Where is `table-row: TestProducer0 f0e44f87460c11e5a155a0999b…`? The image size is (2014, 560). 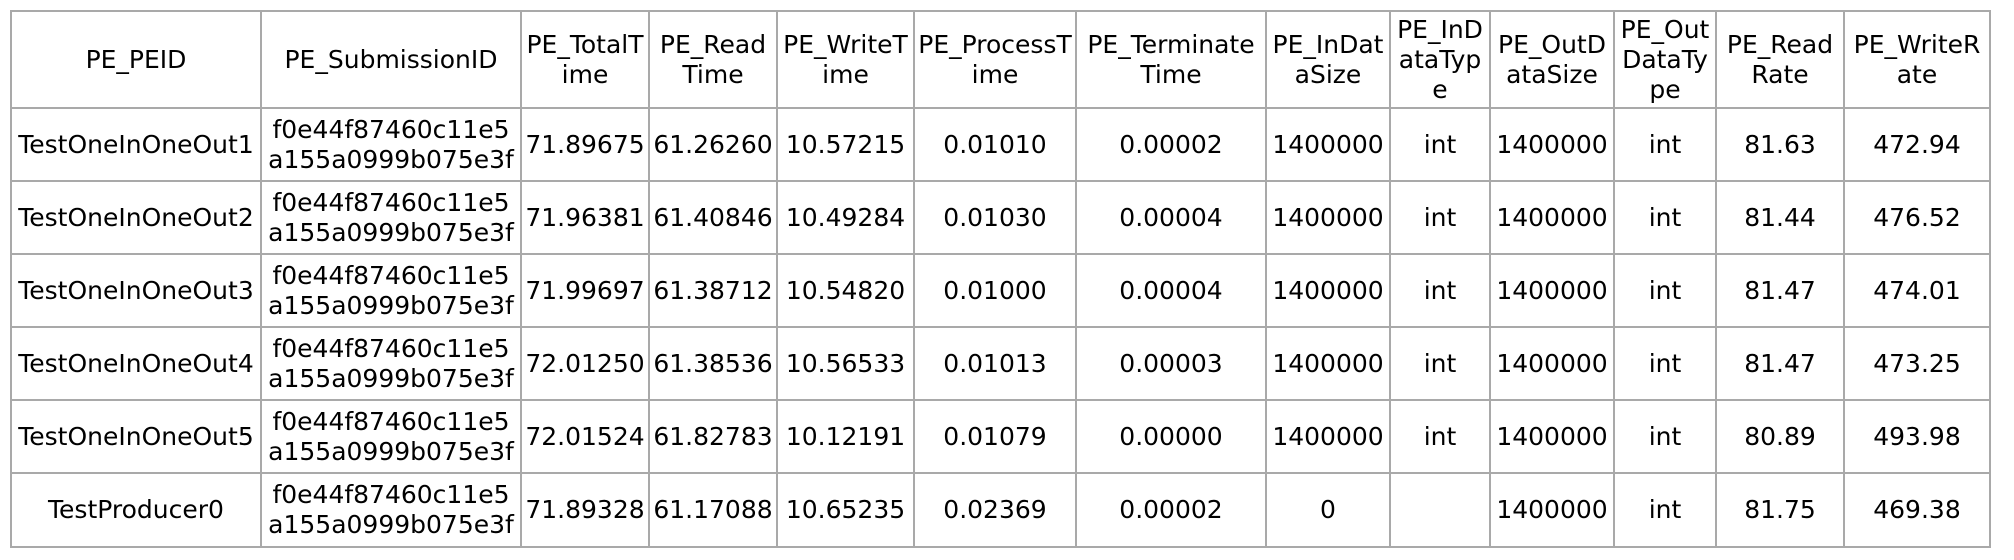 table-row: TestProducer0 f0e44f87460c11e5a155a0999b… is located at coordinates (1000, 510).